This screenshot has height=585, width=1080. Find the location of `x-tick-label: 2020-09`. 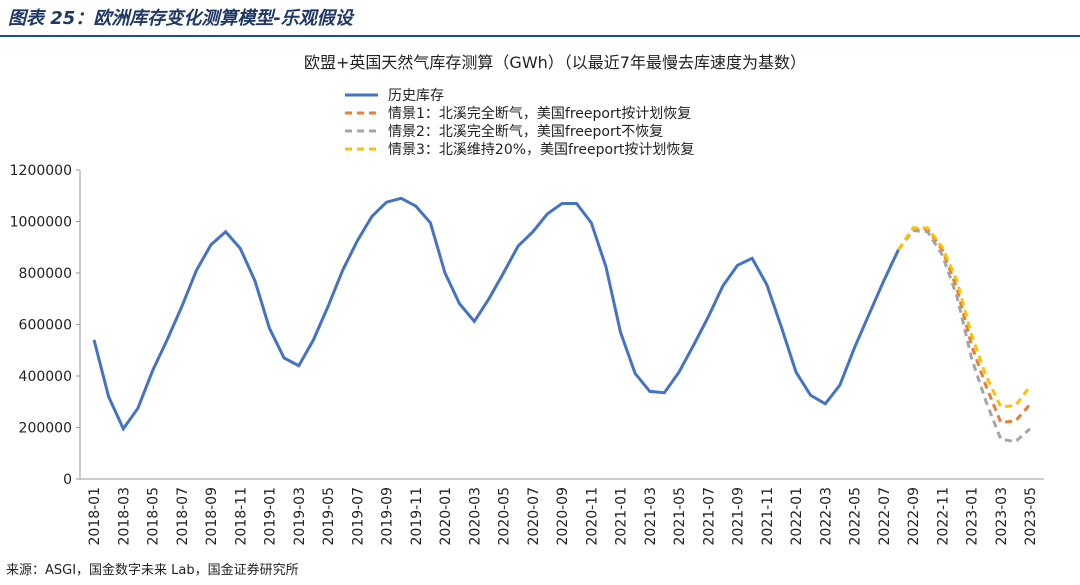

x-tick-label: 2020-09 is located at coordinates (563, 516).